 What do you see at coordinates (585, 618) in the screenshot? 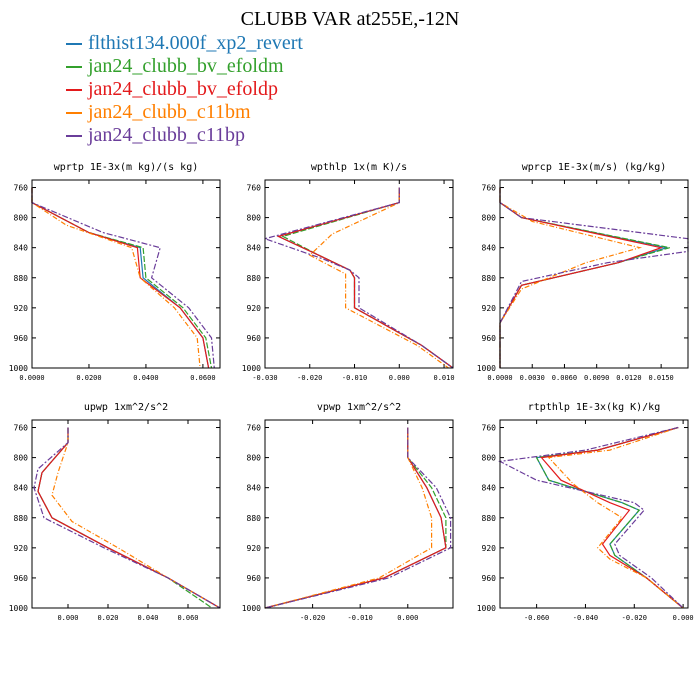
I see `x-tick-label: -0.040` at bounding box center [585, 618].